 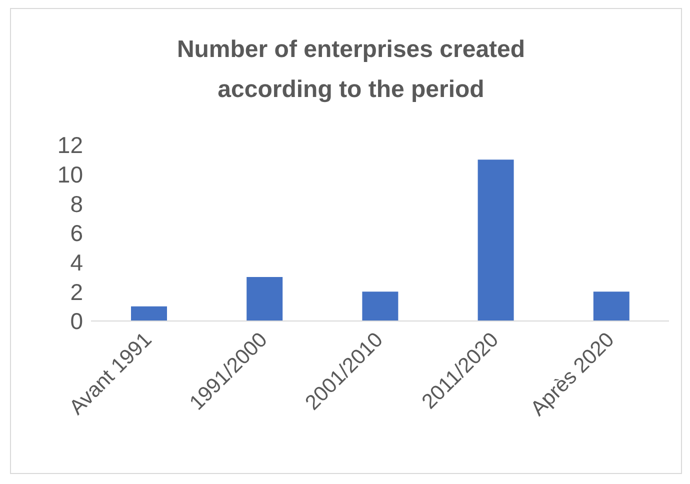 What do you see at coordinates (77, 263) in the screenshot?
I see `y-tick-label: 4` at bounding box center [77, 263].